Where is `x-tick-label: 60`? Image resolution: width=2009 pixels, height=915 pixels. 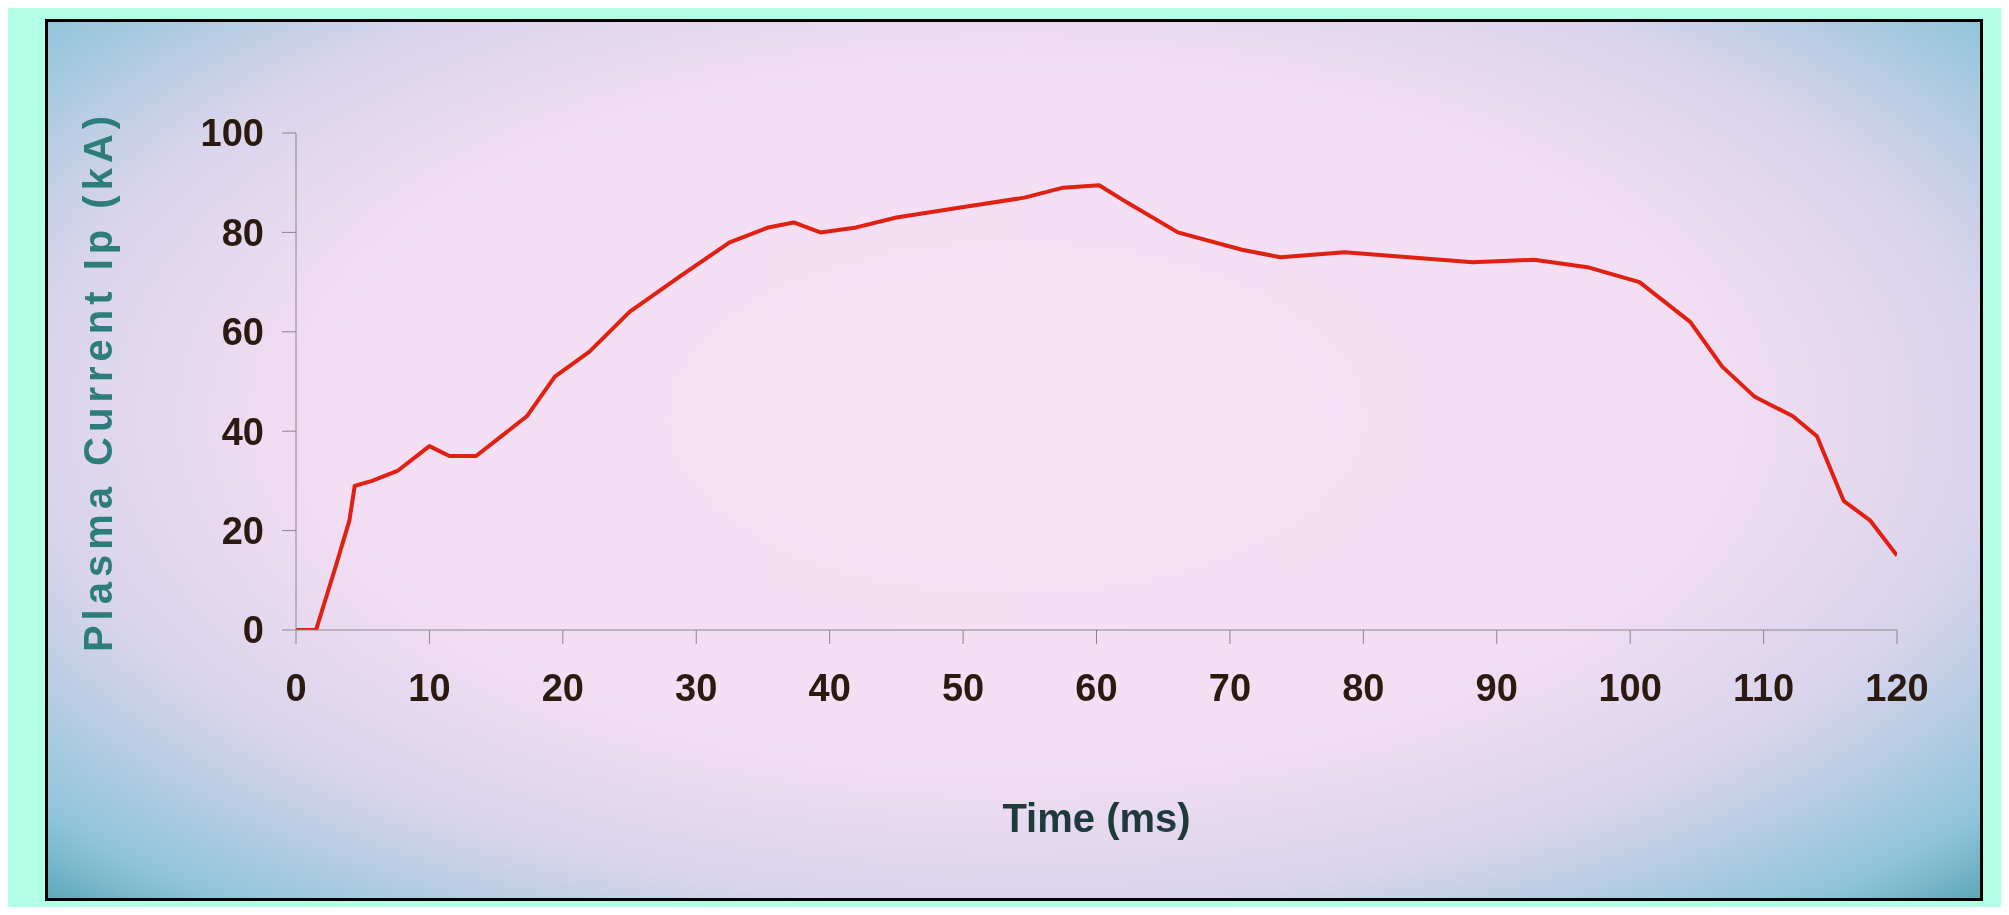 x-tick-label: 60 is located at coordinates (1096, 687).